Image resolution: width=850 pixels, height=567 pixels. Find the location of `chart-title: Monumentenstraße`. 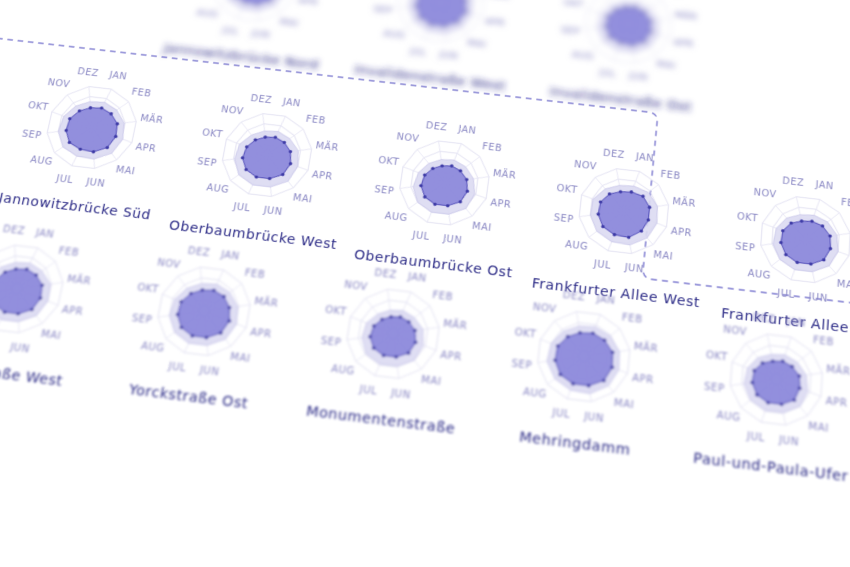

chart-title: Monumentenstraße is located at coordinates (380, 421).